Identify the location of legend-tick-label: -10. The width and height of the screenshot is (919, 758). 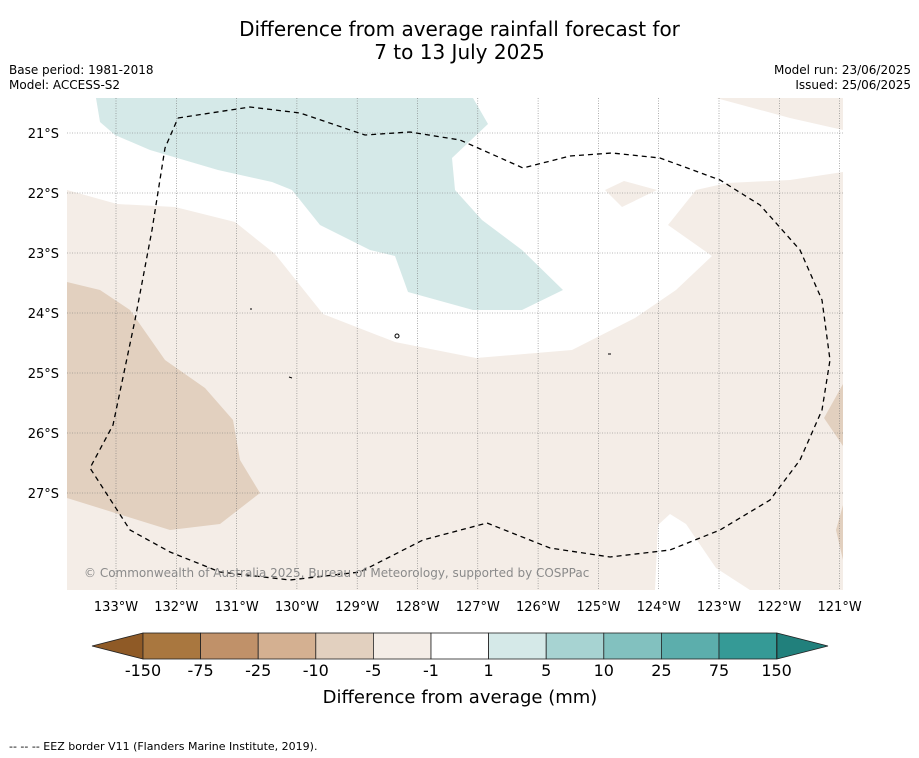
(316, 670).